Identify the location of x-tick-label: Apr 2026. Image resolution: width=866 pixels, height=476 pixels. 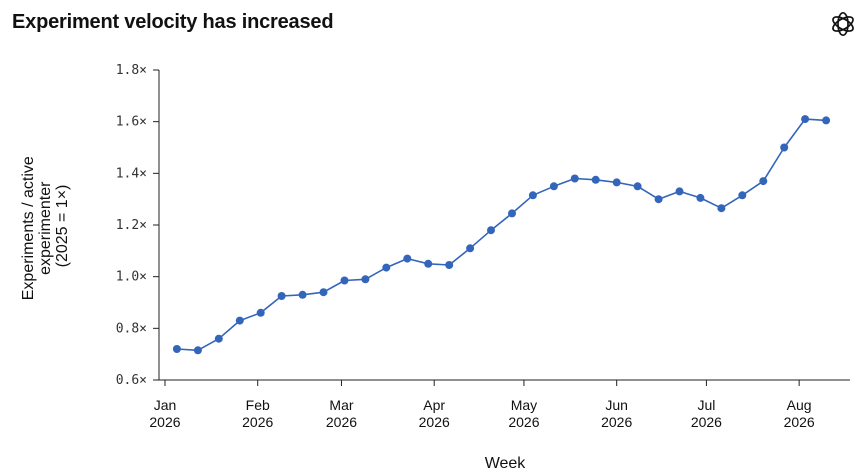
(434, 413).